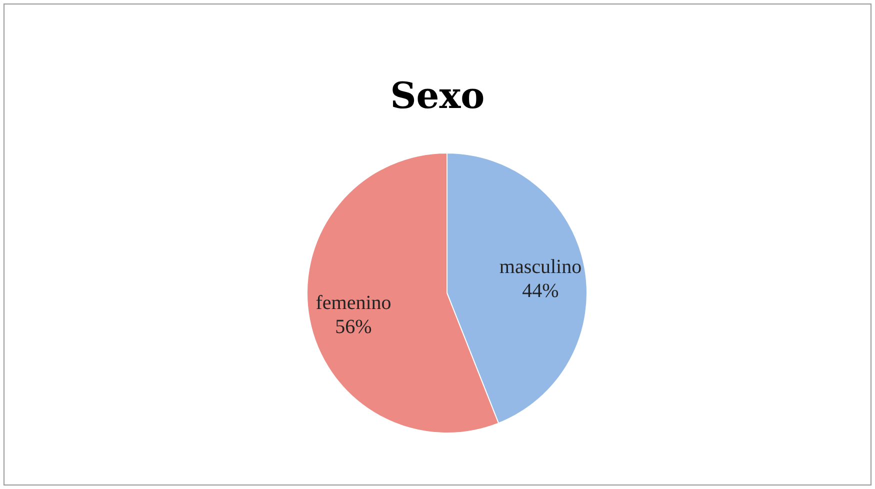 Image resolution: width=875 pixels, height=489 pixels. What do you see at coordinates (354, 303) in the screenshot?
I see `slice-label: femenino` at bounding box center [354, 303].